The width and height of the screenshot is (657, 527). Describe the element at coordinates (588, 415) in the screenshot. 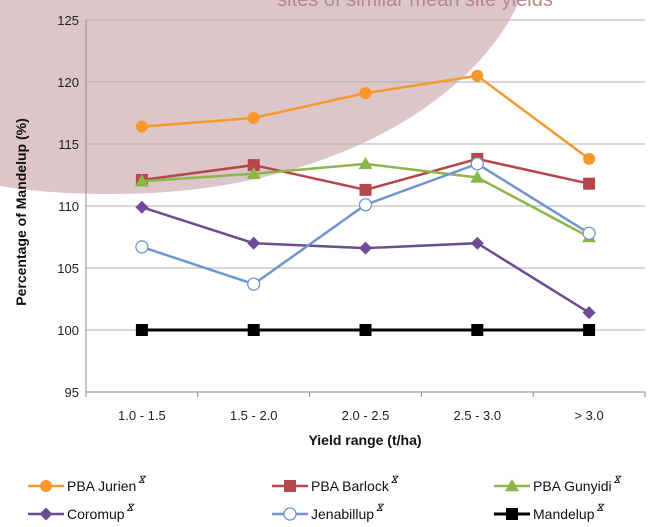

I see `x-tick-label: > 3.0` at that location.